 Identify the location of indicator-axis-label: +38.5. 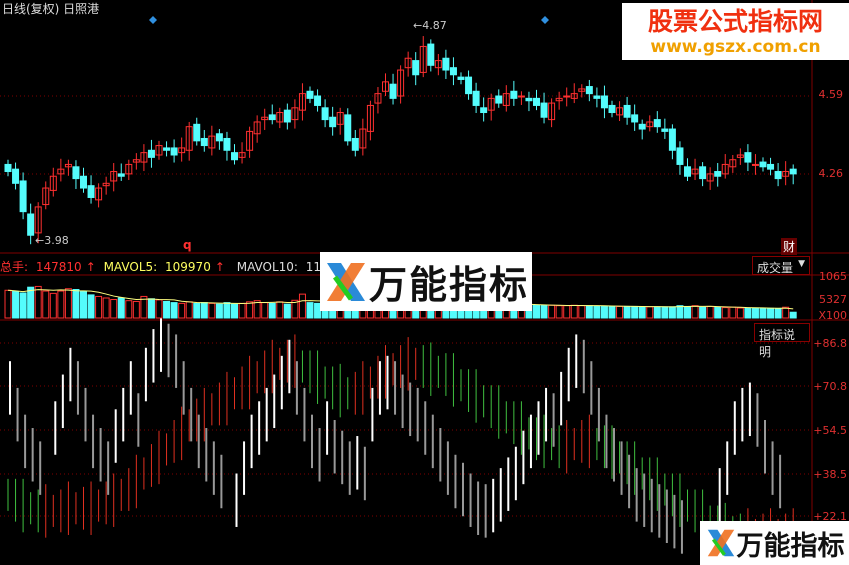
(830, 474).